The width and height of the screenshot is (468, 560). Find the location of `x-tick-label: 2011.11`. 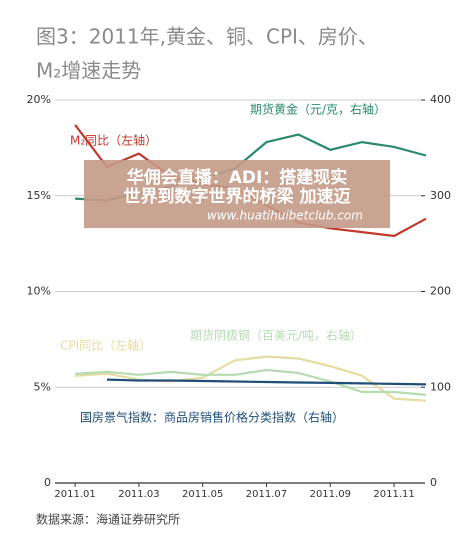

x-tick-label: 2011.11 is located at coordinates (393, 494).